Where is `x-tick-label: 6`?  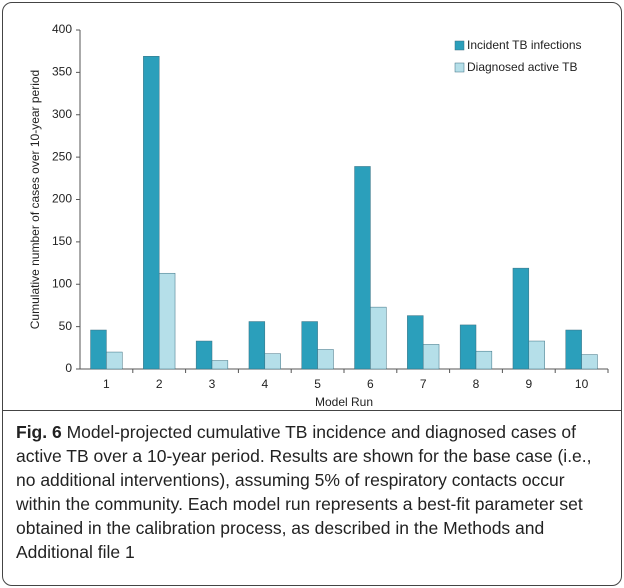 x-tick-label: 6 is located at coordinates (370, 384).